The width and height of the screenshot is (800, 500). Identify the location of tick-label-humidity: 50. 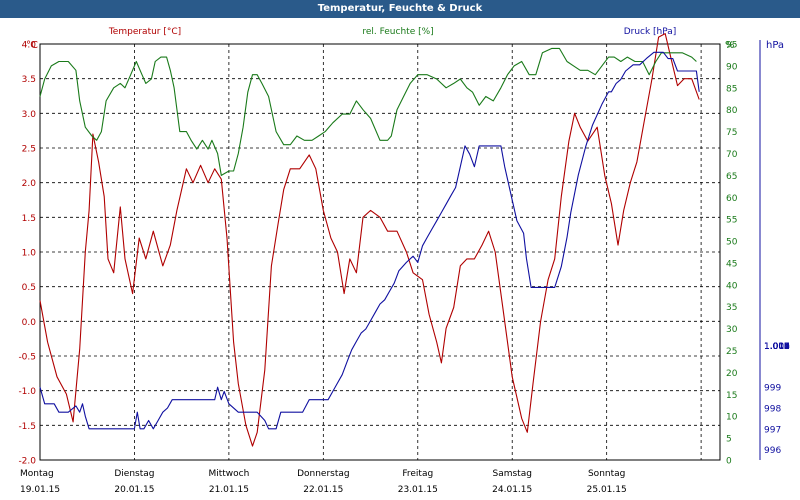
(732, 243).